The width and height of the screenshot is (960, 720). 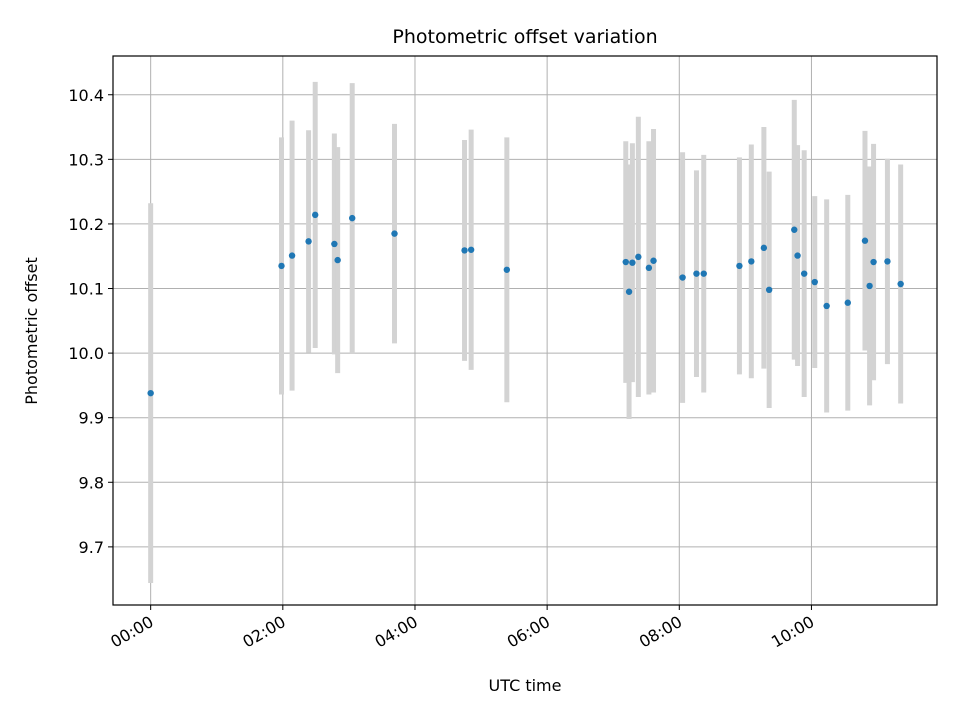 What do you see at coordinates (86, 159) in the screenshot?
I see `y-tick-label: 10.3` at bounding box center [86, 159].